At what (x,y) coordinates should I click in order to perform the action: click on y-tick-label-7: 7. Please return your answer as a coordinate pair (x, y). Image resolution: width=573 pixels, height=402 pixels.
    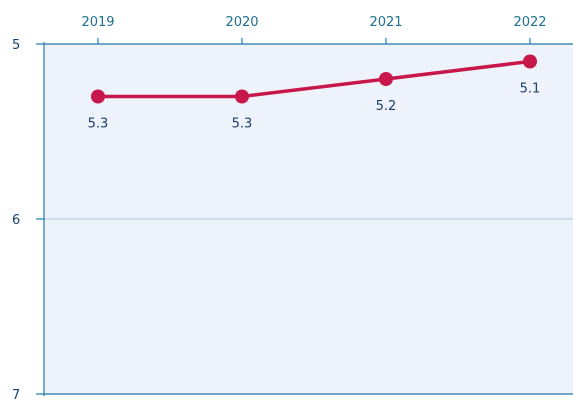
    Looking at the image, I should click on (16, 395).